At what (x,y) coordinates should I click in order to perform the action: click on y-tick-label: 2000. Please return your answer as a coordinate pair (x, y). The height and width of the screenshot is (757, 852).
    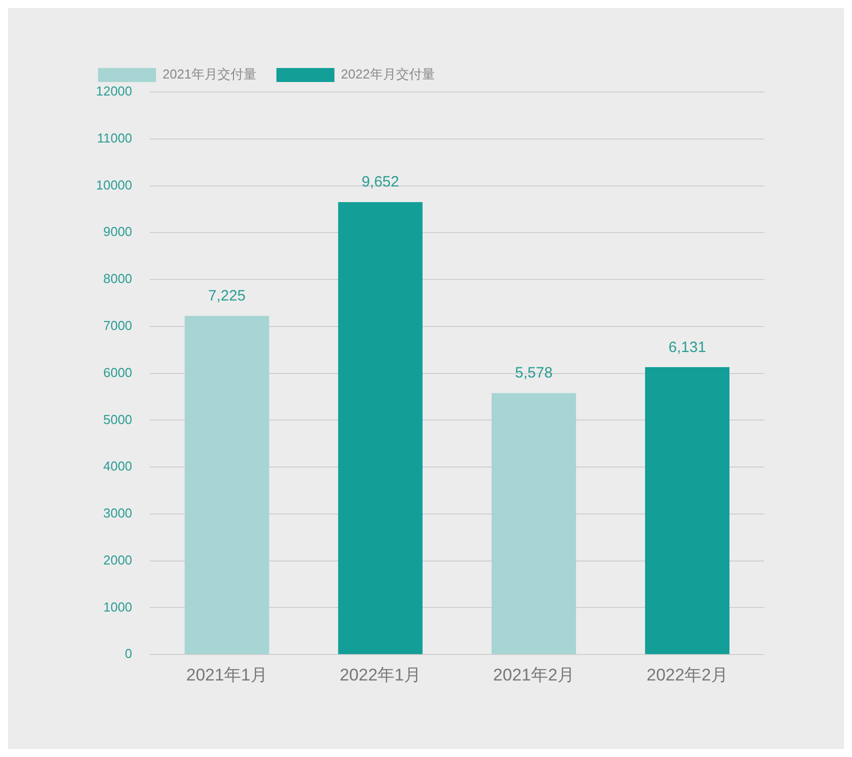
    Looking at the image, I should click on (117, 560).